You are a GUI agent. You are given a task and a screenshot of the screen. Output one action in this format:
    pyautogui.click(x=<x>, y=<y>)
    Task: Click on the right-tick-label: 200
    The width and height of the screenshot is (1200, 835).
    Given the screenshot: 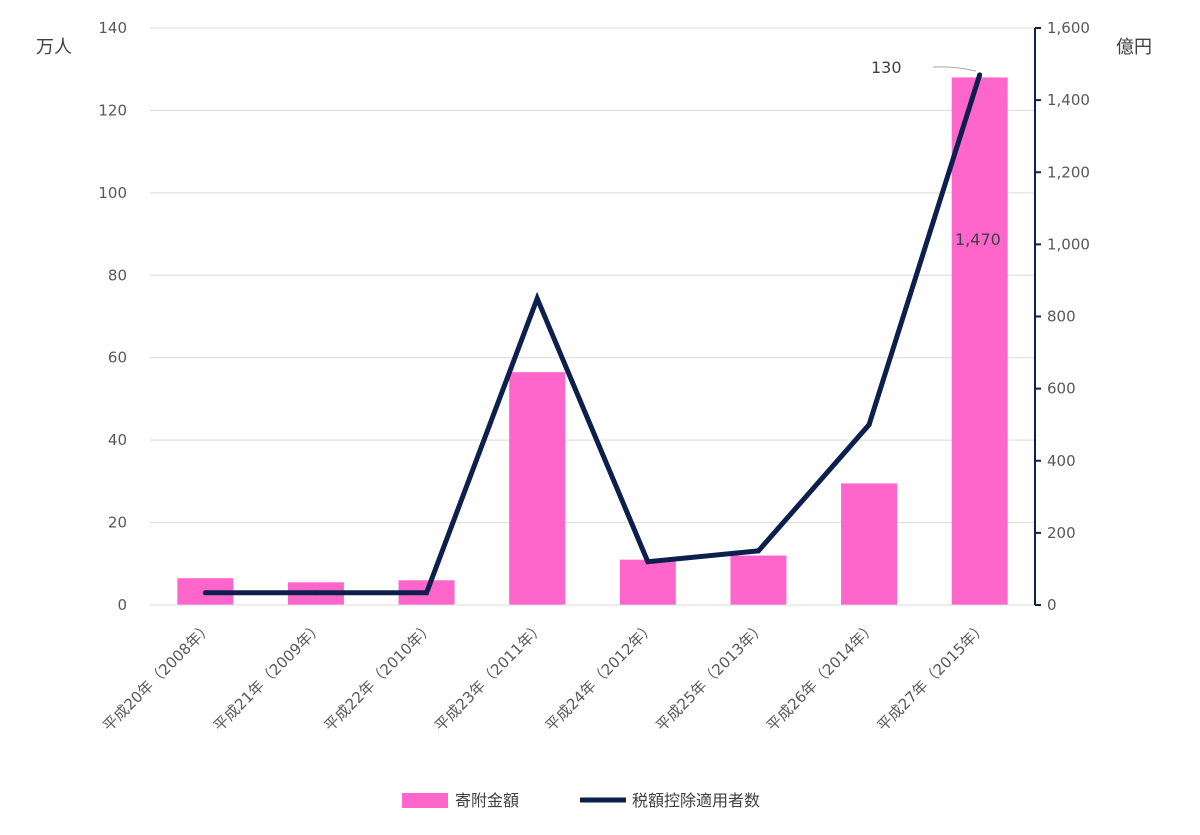 What is the action you would take?
    pyautogui.click(x=1061, y=533)
    